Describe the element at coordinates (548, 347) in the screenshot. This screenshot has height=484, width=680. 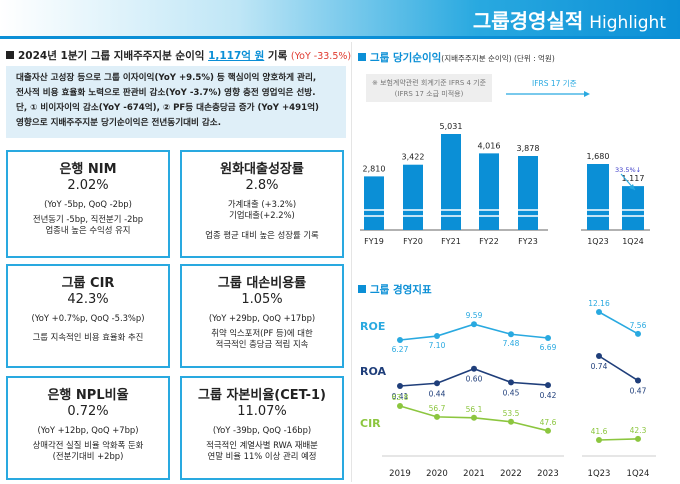
I see `point-label: 6.69` at that location.